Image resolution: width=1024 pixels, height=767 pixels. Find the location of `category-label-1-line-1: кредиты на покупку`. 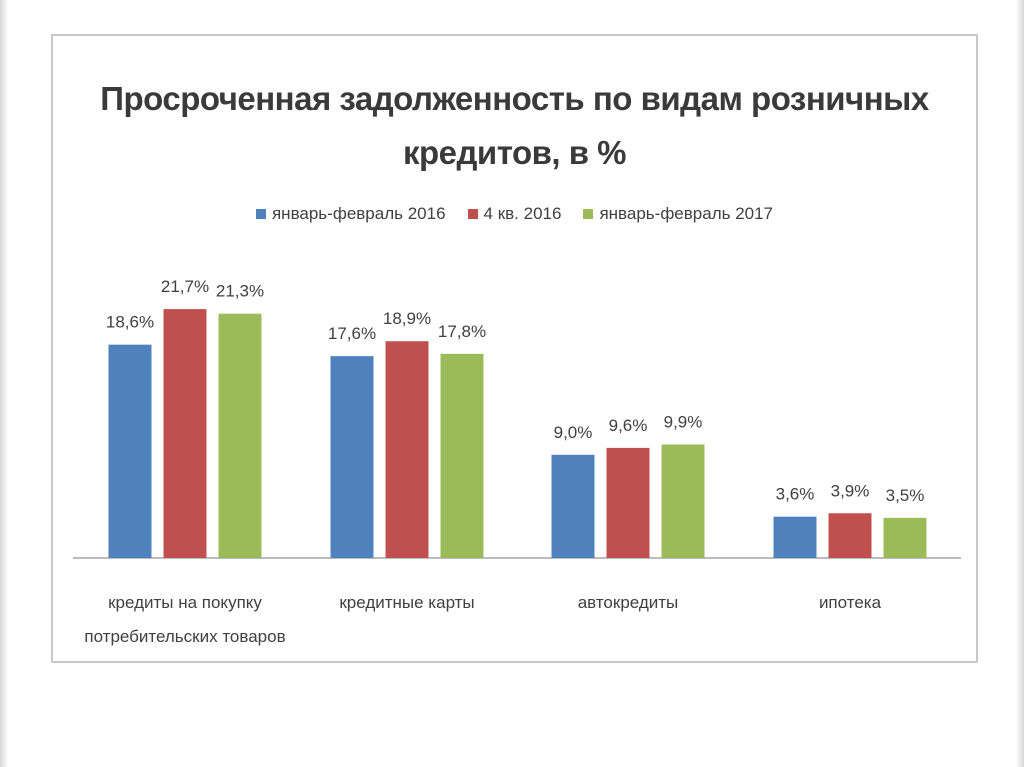

category-label-1-line-1: кредиты на покупку is located at coordinates (185, 602).